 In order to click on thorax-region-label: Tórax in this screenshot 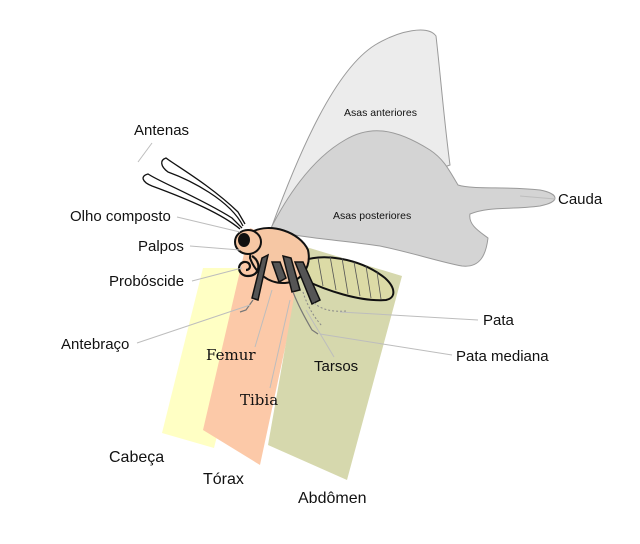, I will do `click(223, 479)`.